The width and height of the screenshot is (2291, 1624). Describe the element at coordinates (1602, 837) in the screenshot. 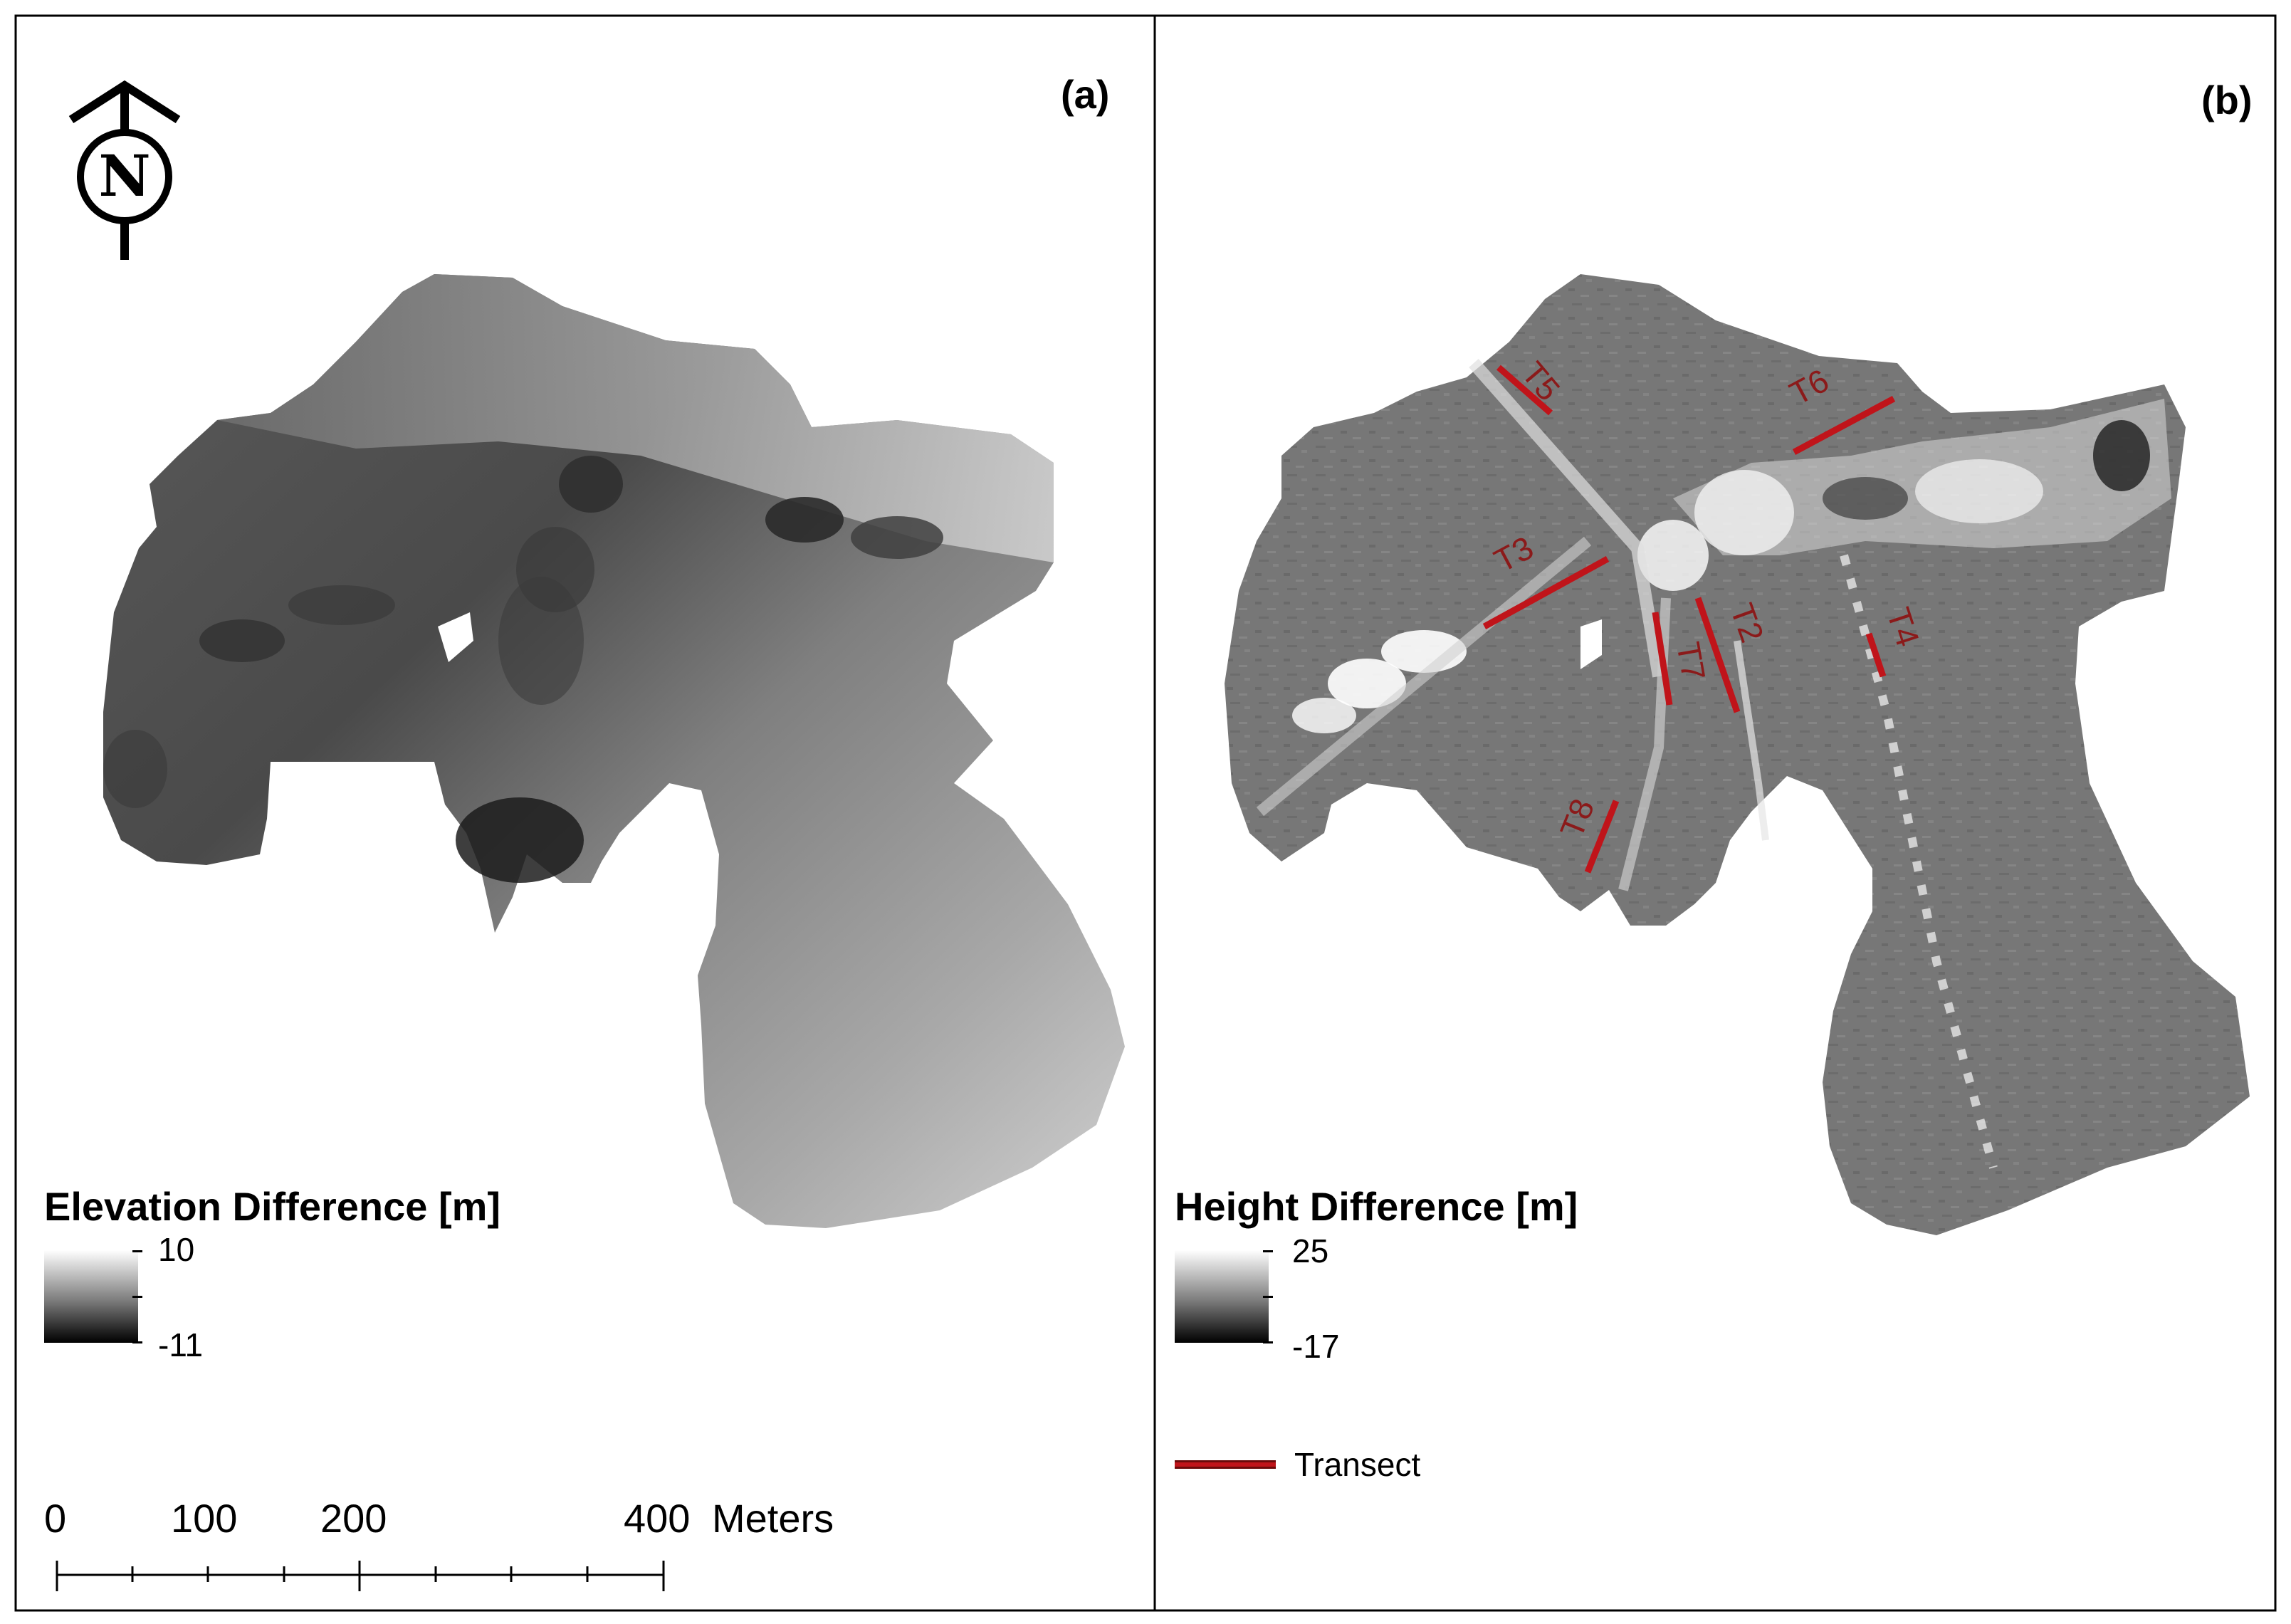

I see `transect-T8-line` at that location.